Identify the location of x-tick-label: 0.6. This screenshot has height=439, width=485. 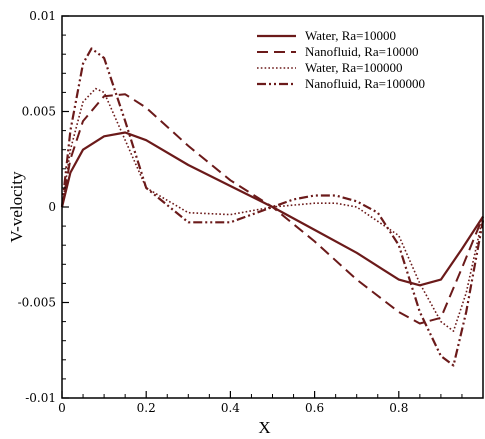
(314, 408).